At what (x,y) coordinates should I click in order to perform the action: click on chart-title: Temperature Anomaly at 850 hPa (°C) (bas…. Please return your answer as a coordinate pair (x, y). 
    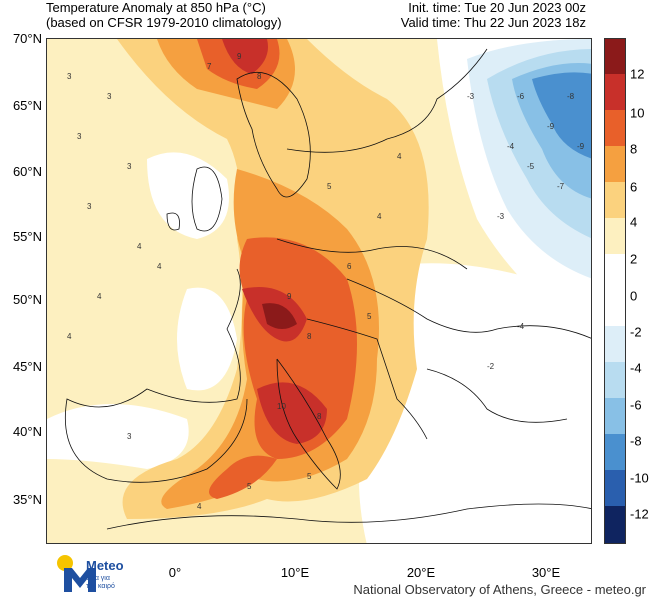
    Looking at the image, I should click on (164, 15).